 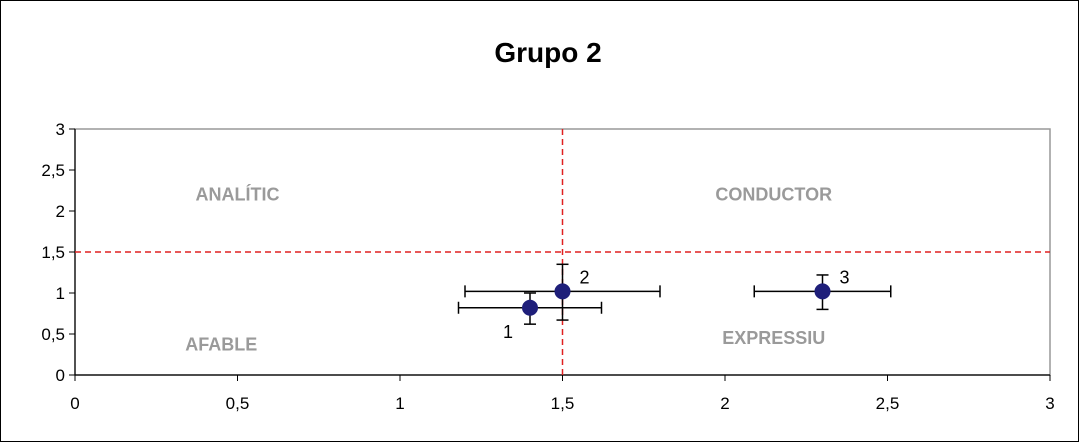 What do you see at coordinates (508, 332) in the screenshot?
I see `point-label-1: 1` at bounding box center [508, 332].